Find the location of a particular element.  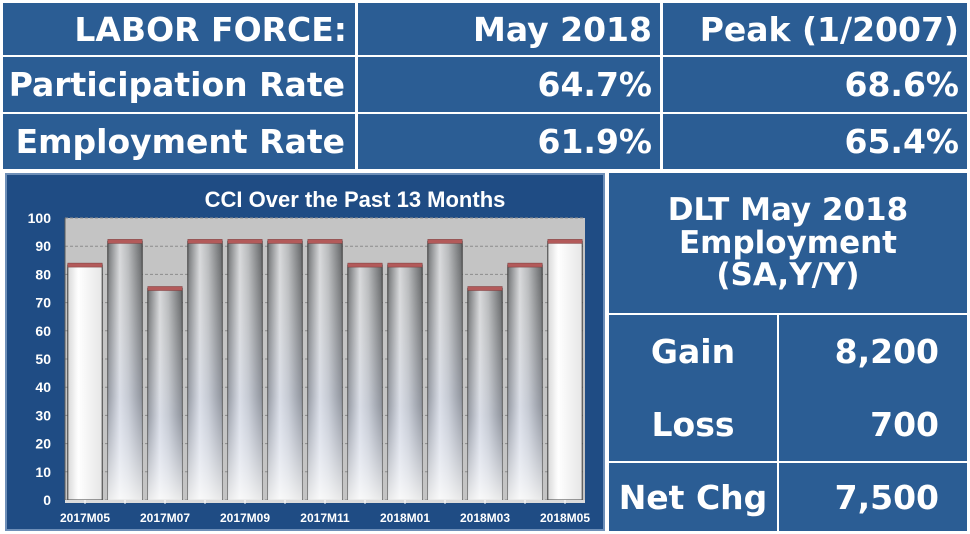

x-tick-label: 2018M05 is located at coordinates (565, 518).